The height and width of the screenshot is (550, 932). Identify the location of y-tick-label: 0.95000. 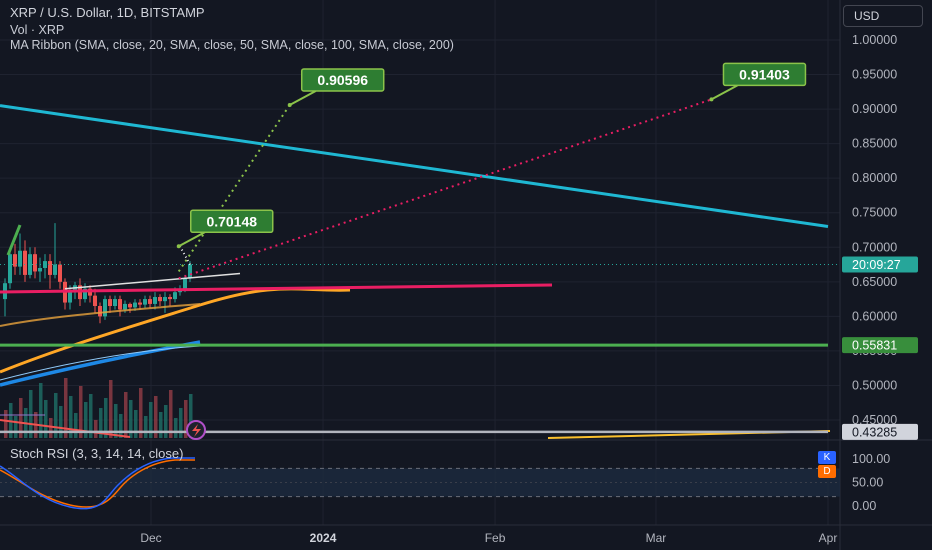
(874, 75).